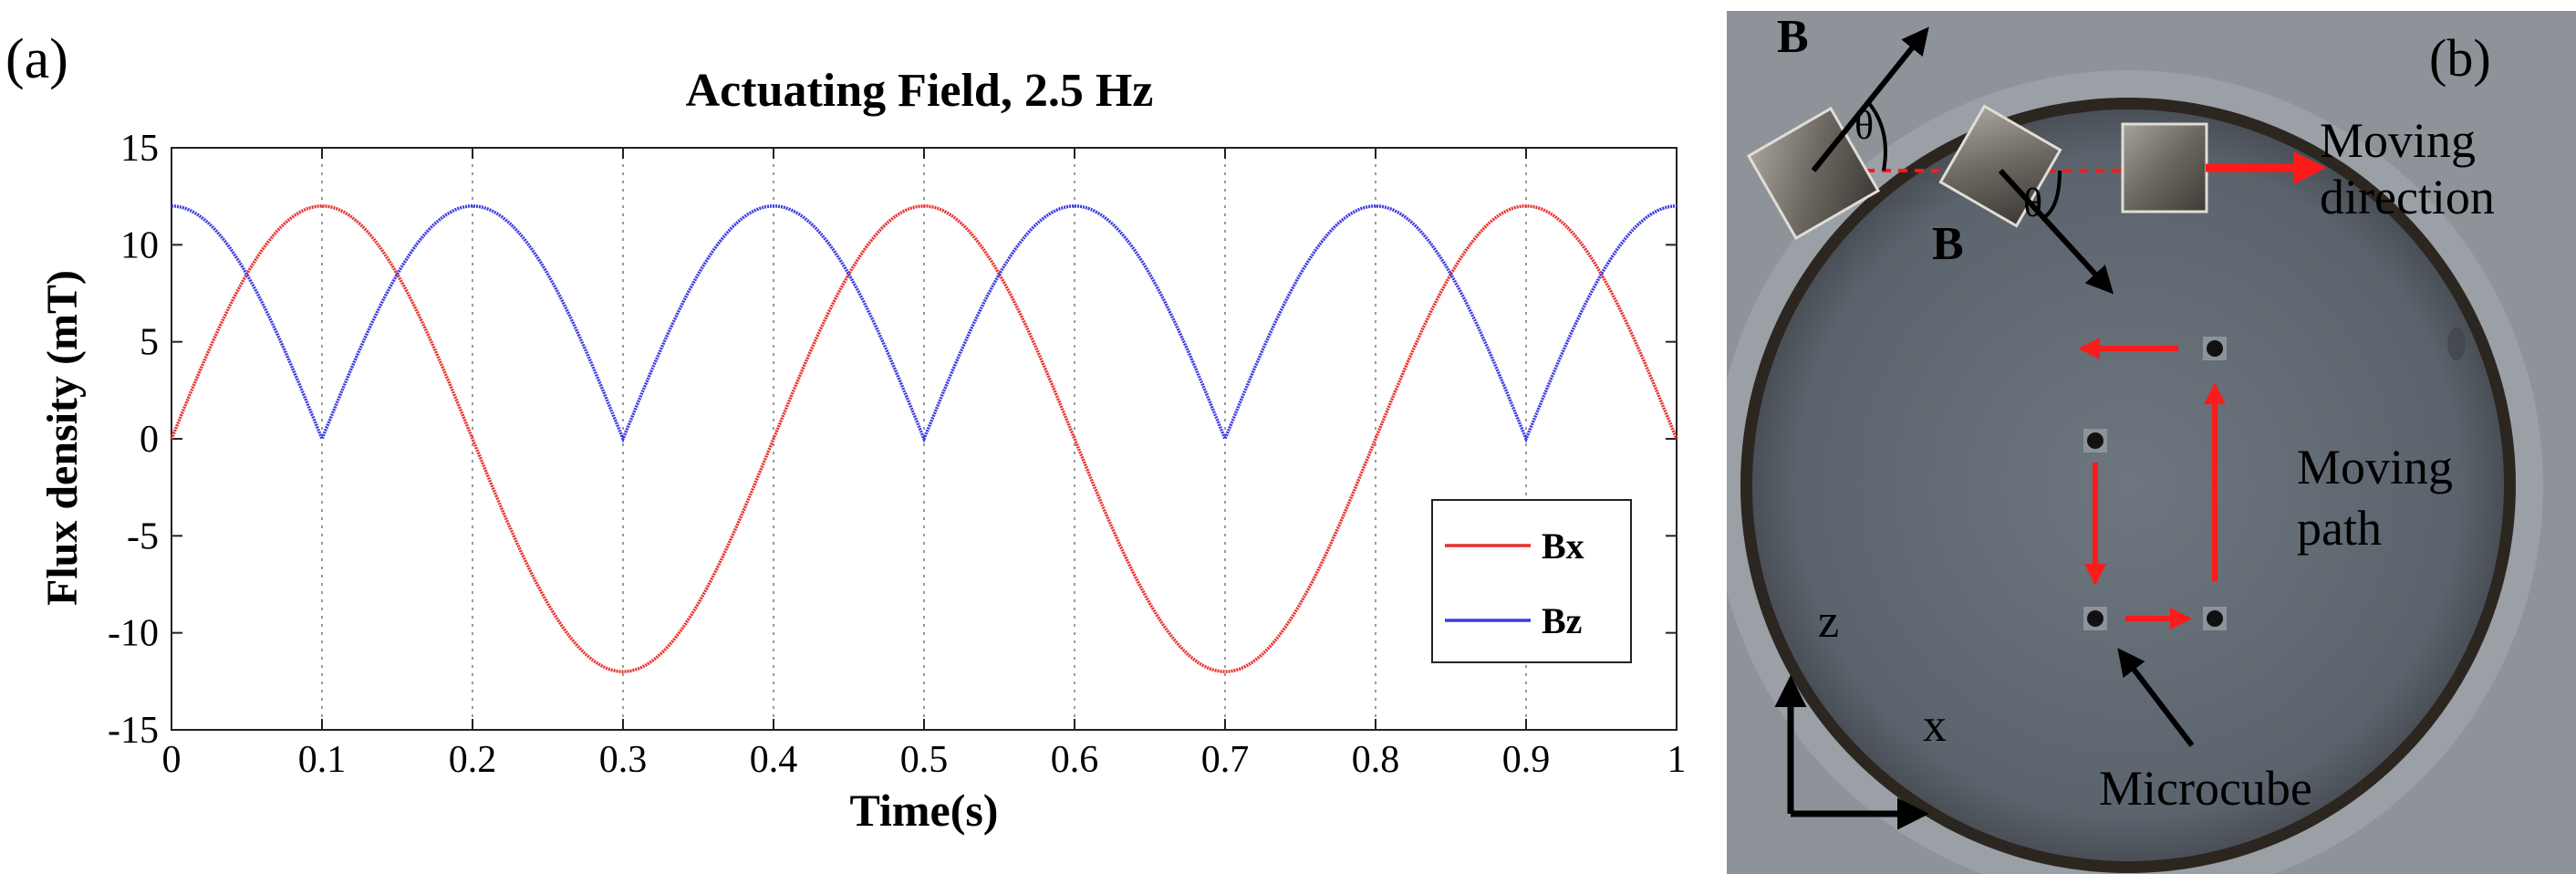  I want to click on angle-label-top: θ, so click(1864, 125).